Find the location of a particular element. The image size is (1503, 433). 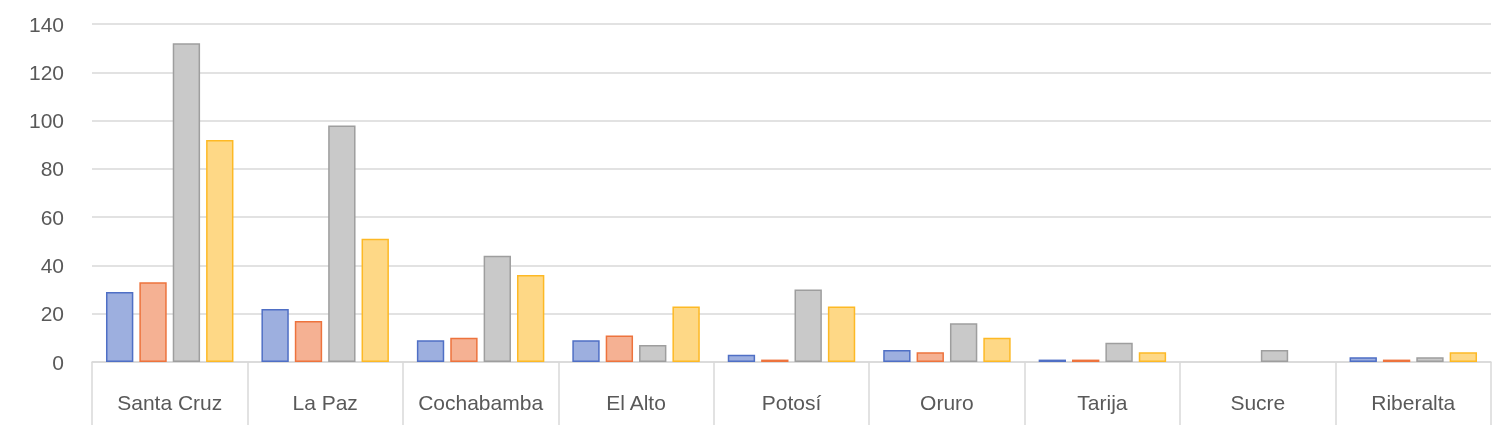

x-tick-label: El Alto is located at coordinates (636, 402).